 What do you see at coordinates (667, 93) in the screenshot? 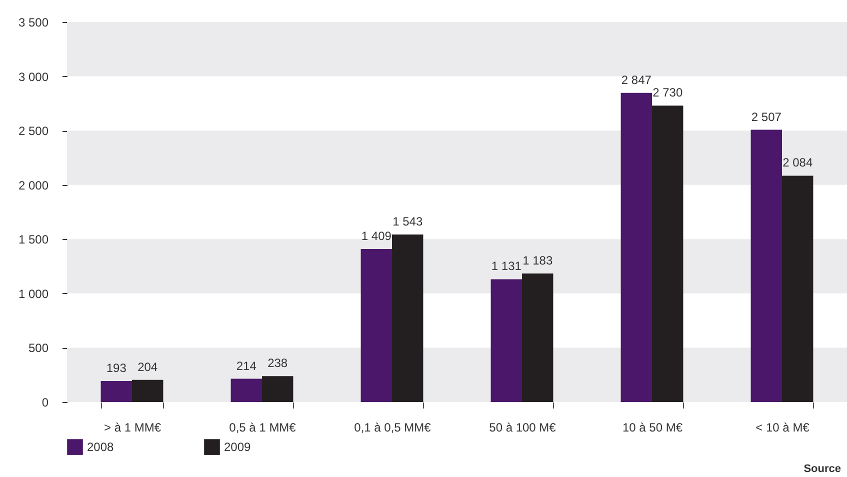
I see `data-label: 2 730` at bounding box center [667, 93].